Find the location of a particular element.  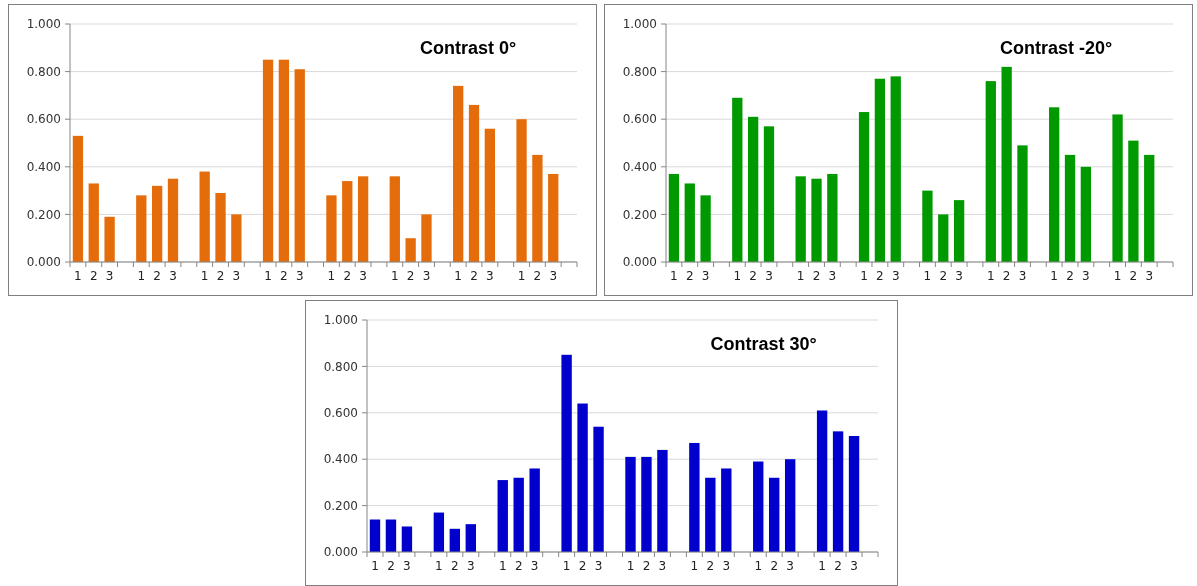

text: Contrast -20° is located at coordinates (1056, 48).